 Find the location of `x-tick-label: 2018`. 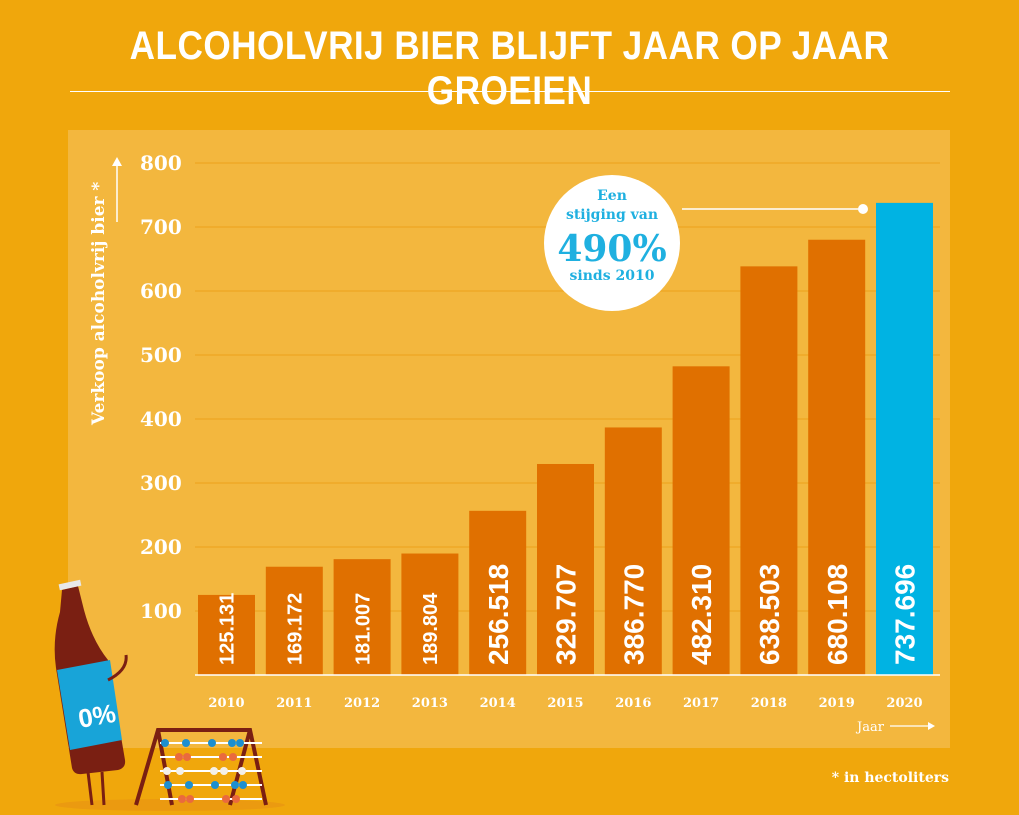

x-tick-label: 2018 is located at coordinates (769, 703).